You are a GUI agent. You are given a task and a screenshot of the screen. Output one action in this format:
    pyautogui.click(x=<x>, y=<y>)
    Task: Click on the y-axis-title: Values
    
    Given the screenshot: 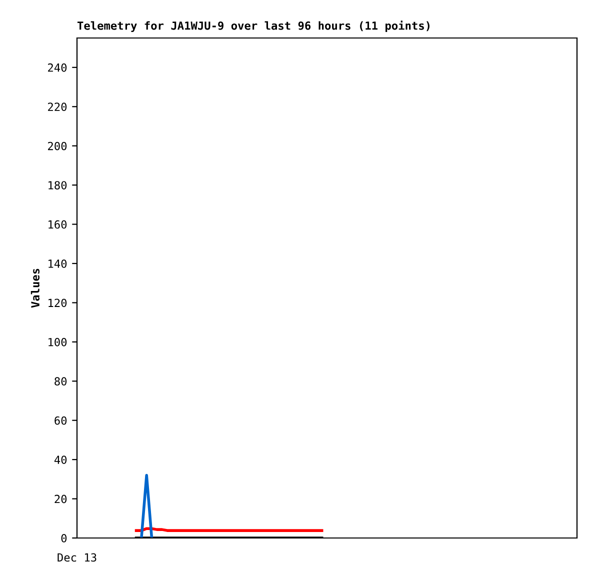 What is the action you would take?
    pyautogui.click(x=35, y=288)
    